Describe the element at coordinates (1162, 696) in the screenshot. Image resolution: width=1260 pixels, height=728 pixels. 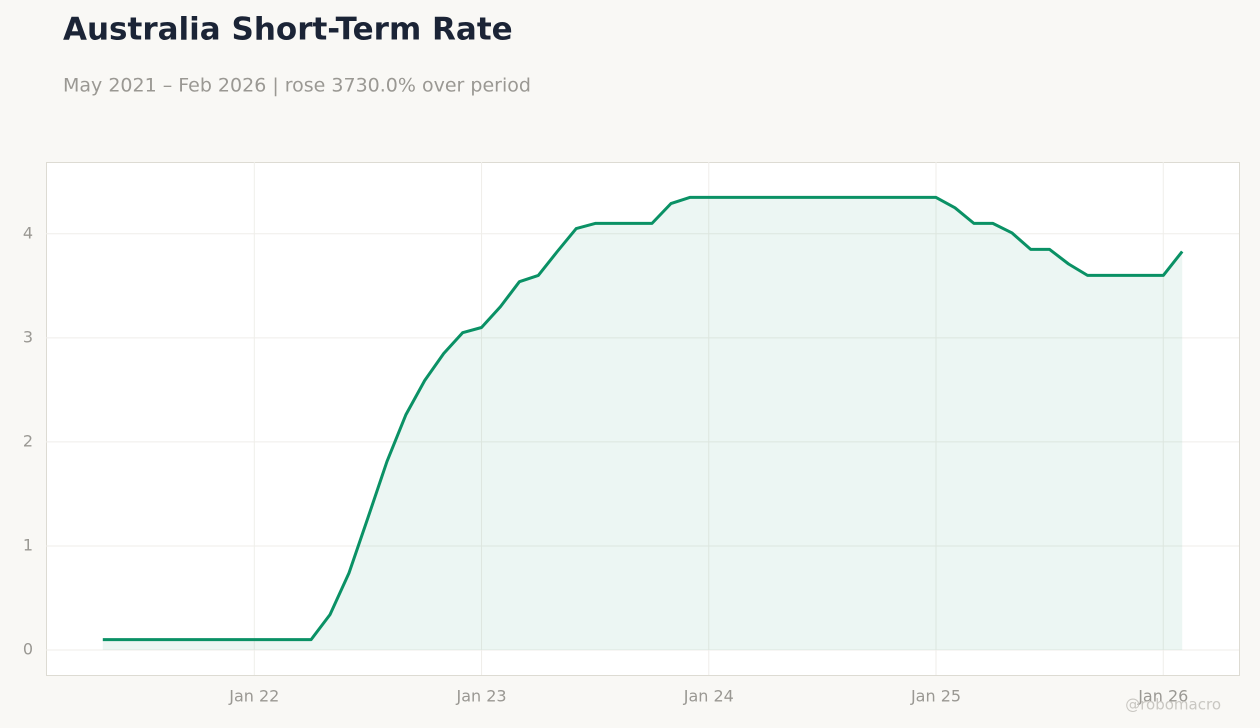
I see `x-tick-label: Jan 26` at that location.